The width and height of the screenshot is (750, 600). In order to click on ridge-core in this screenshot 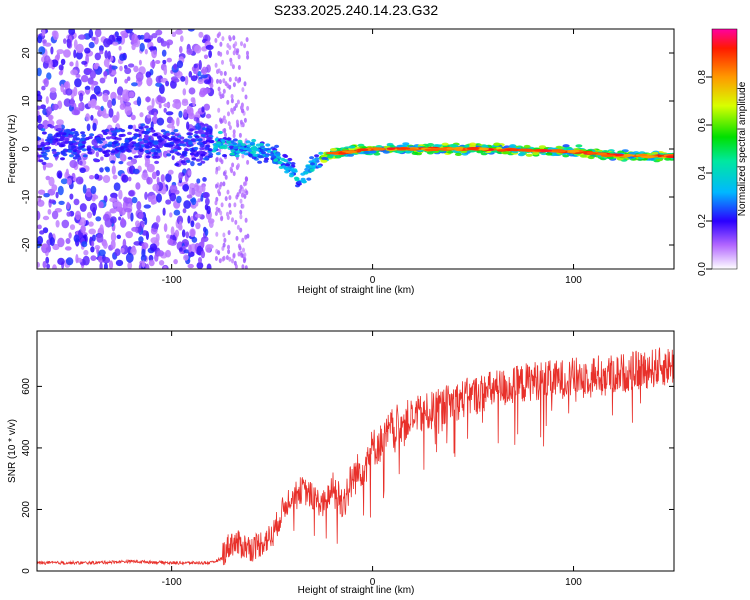, I will do `click(591, 153)`.